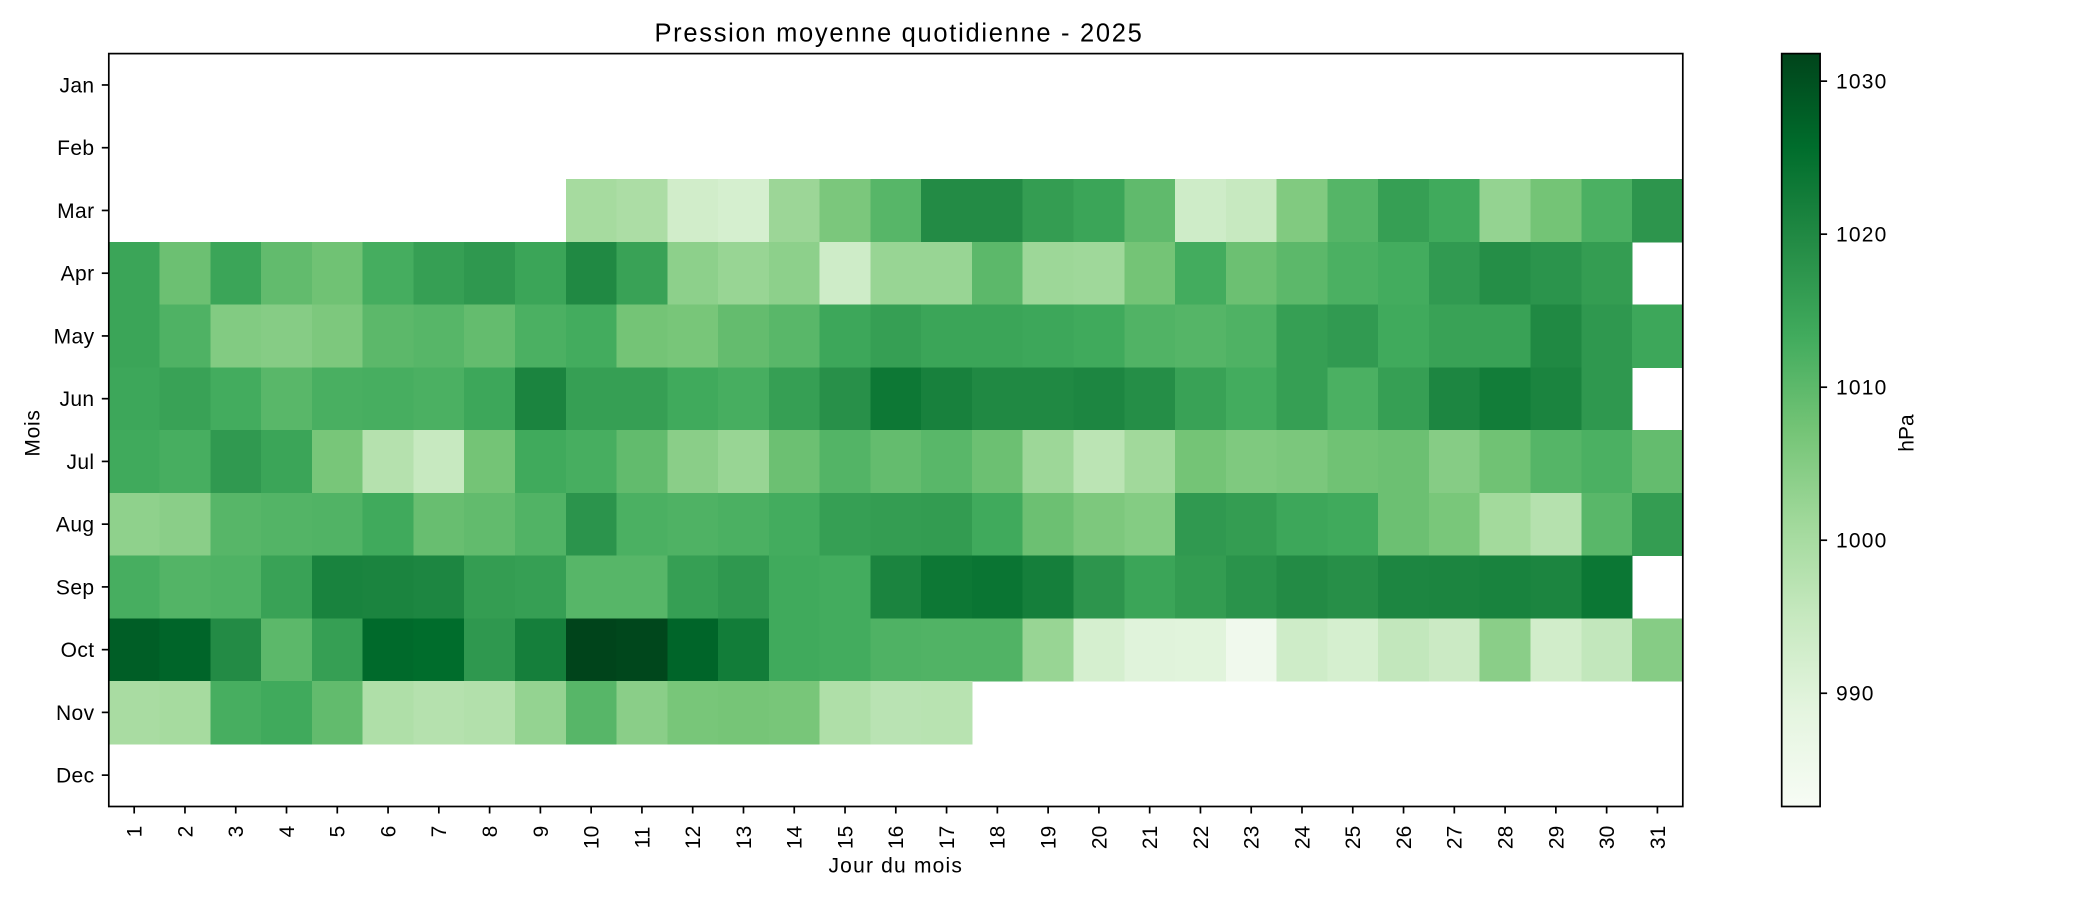  I want to click on svg-text: 27, so click(1455, 837).